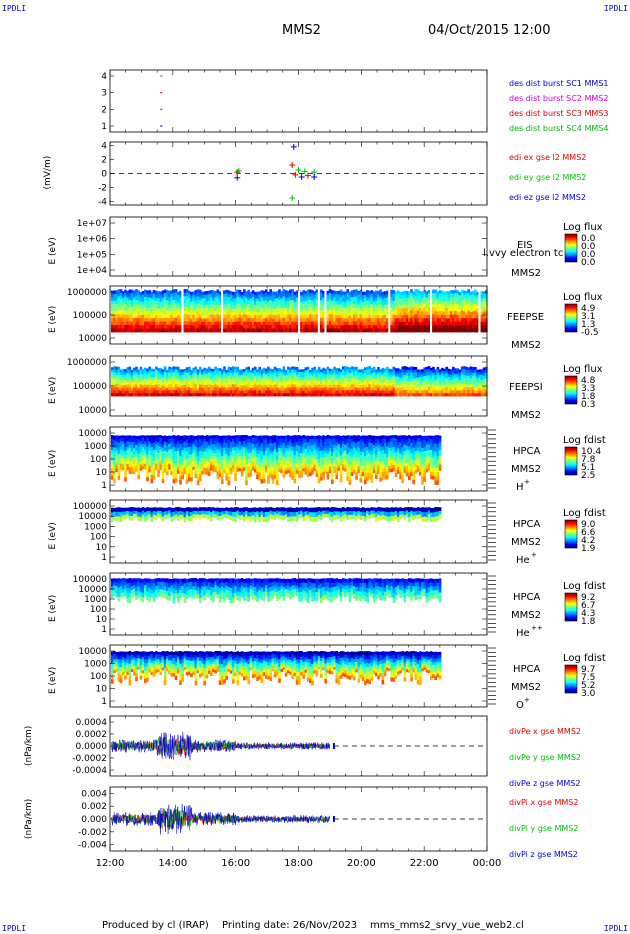  What do you see at coordinates (94, 807) in the screenshot?
I see `y-tick-label: 0.002` at bounding box center [94, 807].